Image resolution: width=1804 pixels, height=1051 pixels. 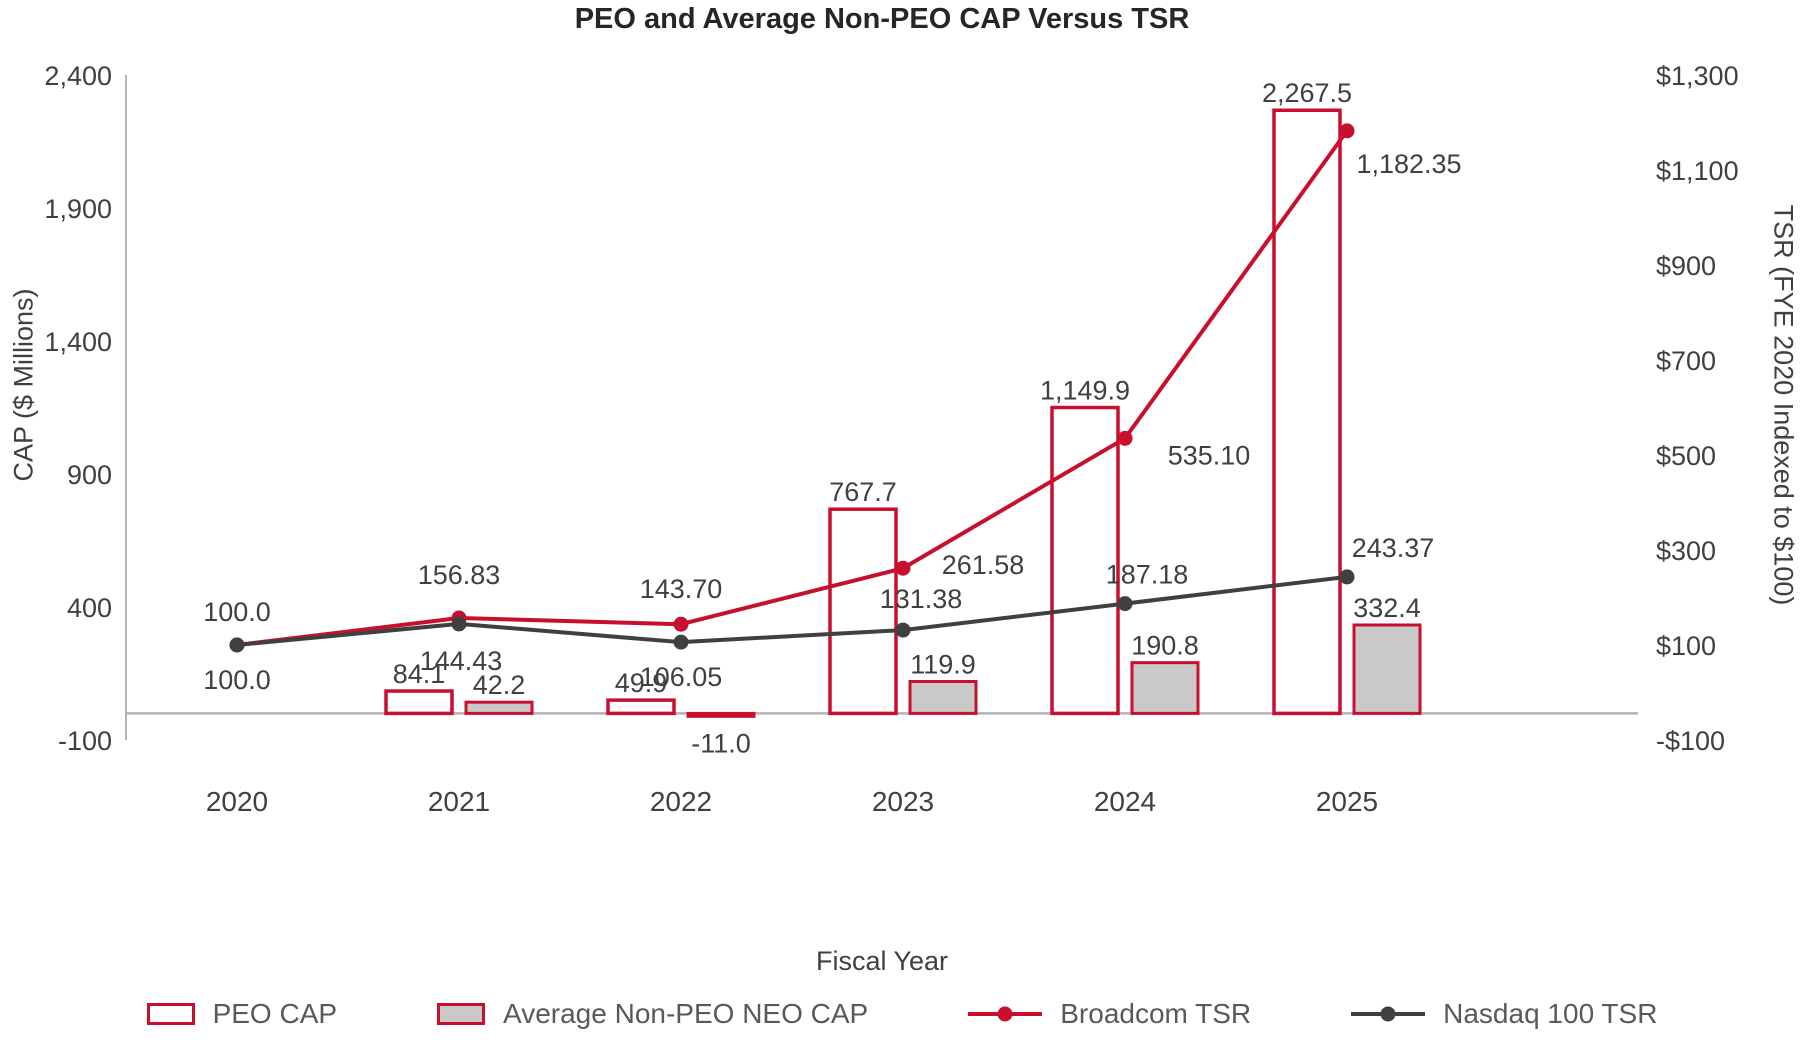 What do you see at coordinates (882, 961) in the screenshot?
I see `x-axis-title: Fiscal Year` at bounding box center [882, 961].